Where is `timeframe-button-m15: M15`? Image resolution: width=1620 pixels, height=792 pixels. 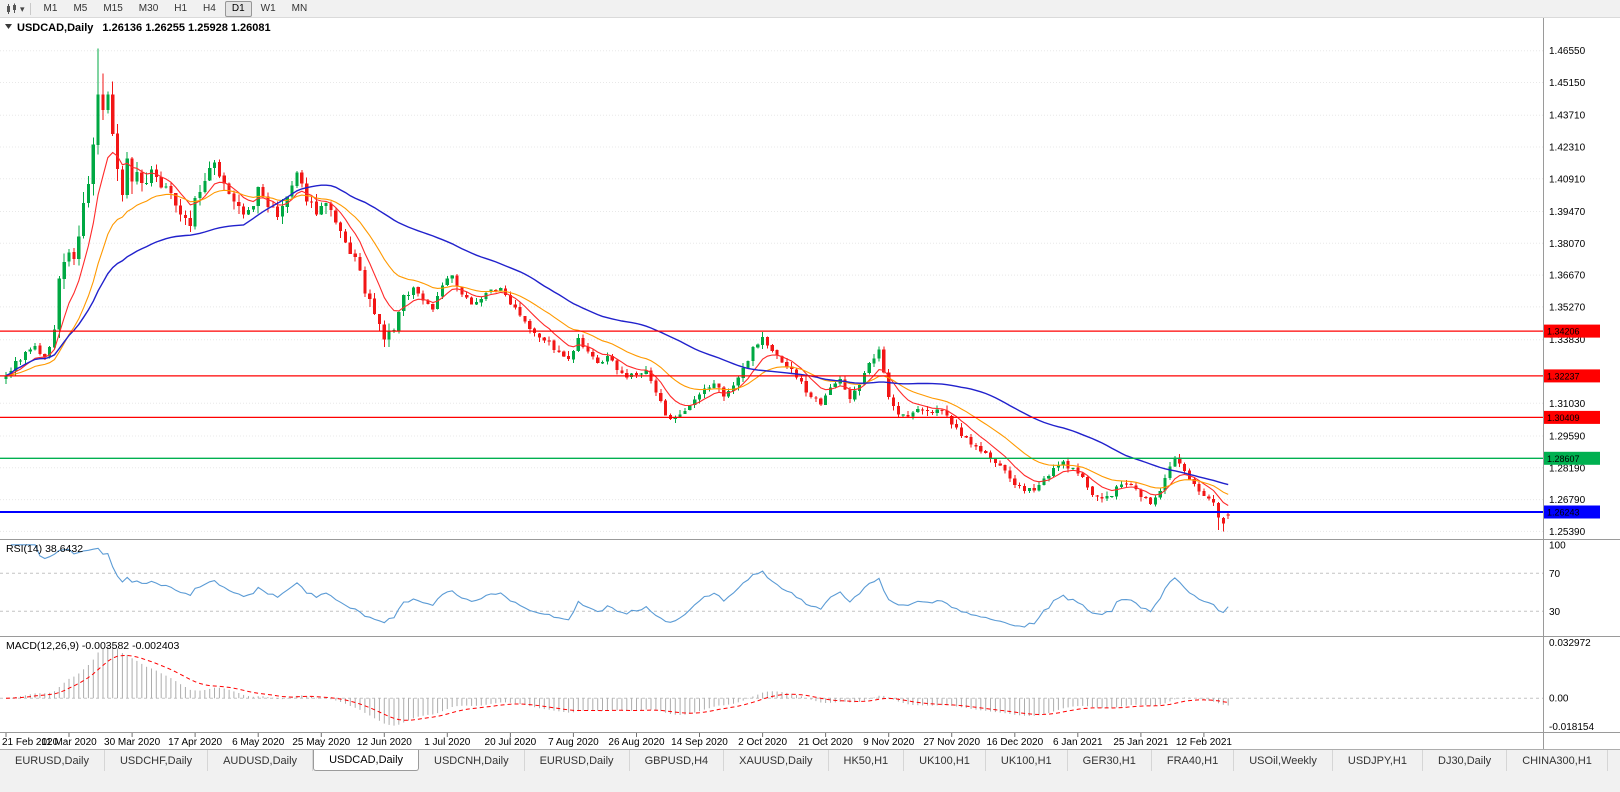 timeframe-button-m15: M15 is located at coordinates (113, 8).